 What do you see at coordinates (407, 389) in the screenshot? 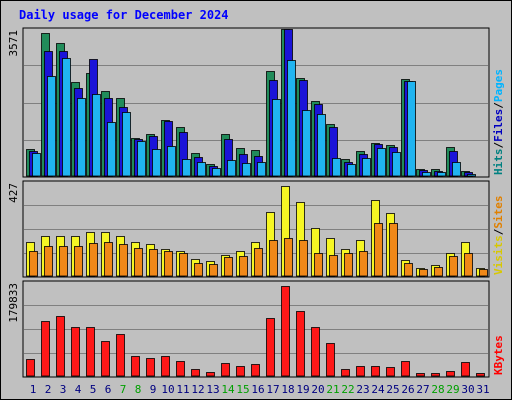
I see `day-label-26: 26` at bounding box center [407, 389].